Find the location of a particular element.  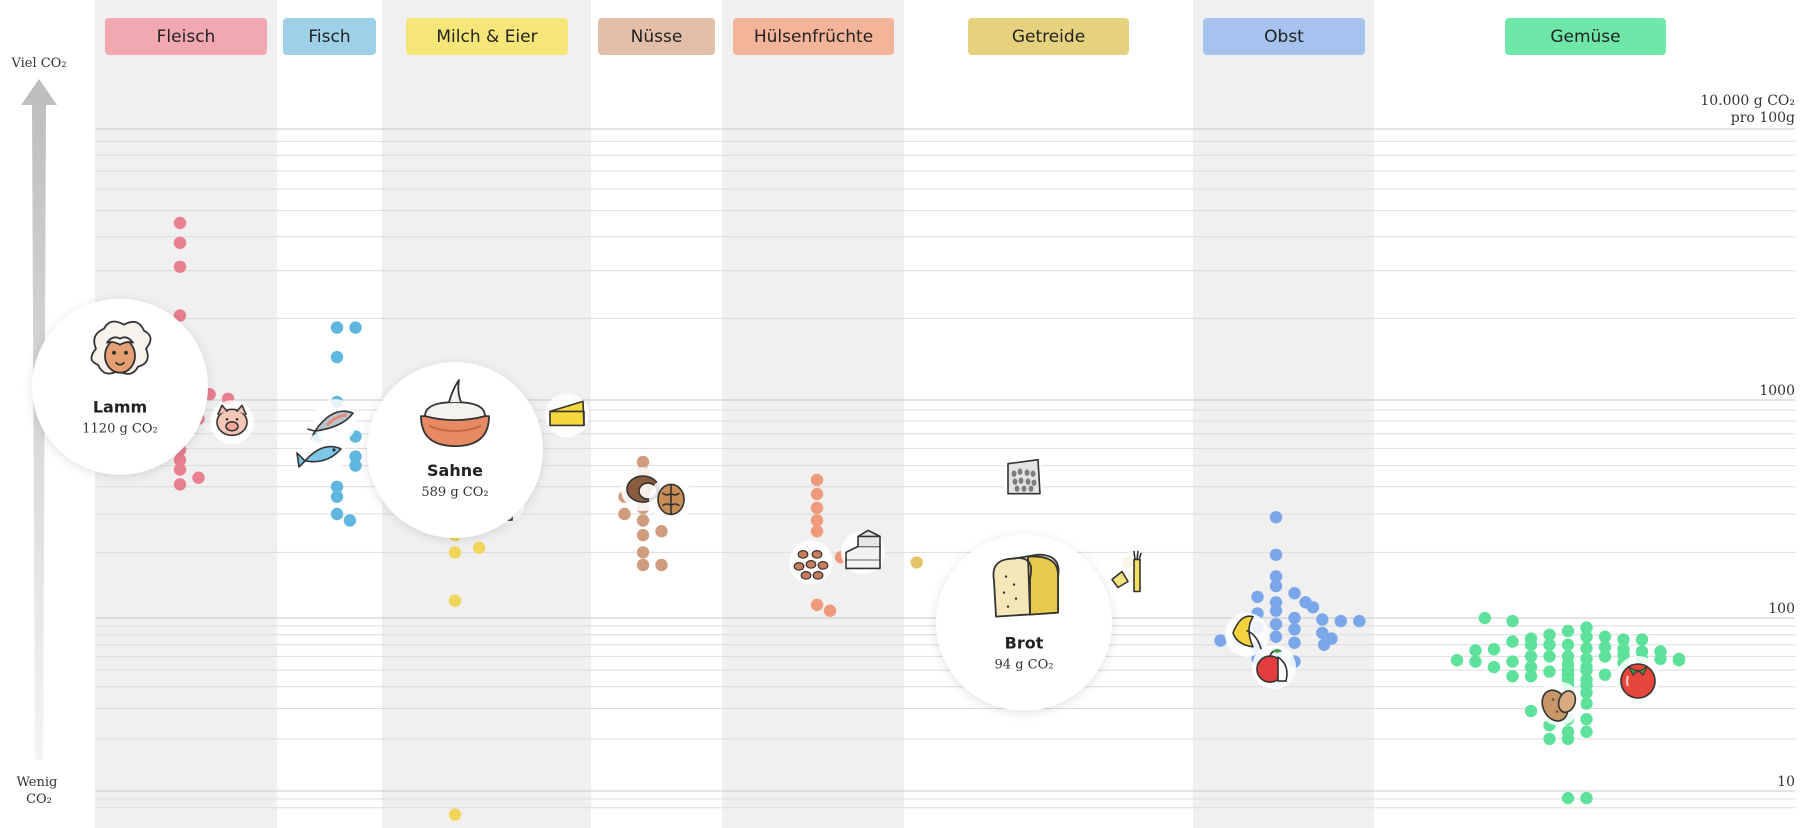

category-header-fleisch: Fleisch is located at coordinates (186, 36).